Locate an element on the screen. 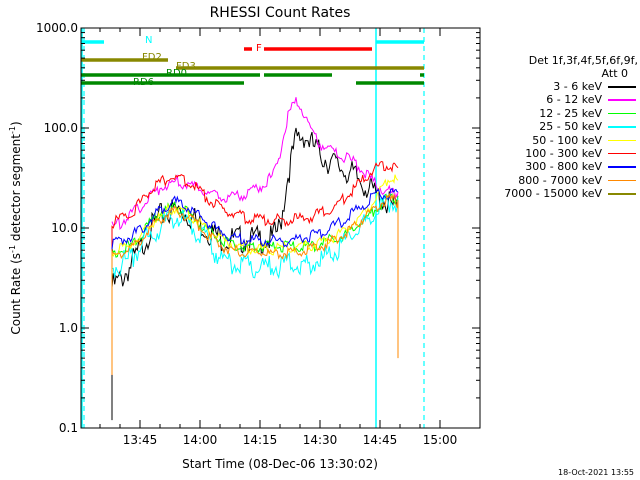 This screenshot has width=640, height=480. y-tick-label: 0.1 is located at coordinates (68, 428).